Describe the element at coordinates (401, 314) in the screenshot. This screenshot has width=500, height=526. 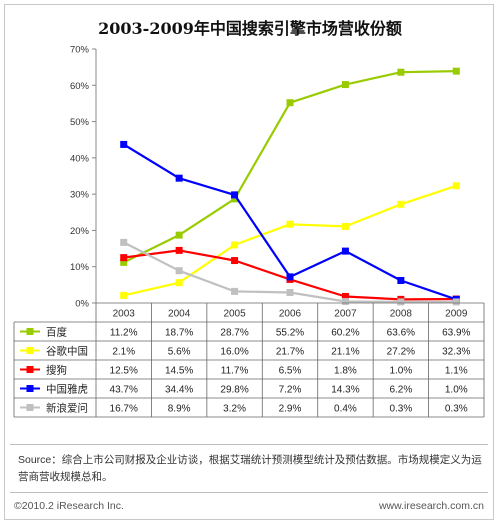
I see `x-tick-label: 2008` at that location.